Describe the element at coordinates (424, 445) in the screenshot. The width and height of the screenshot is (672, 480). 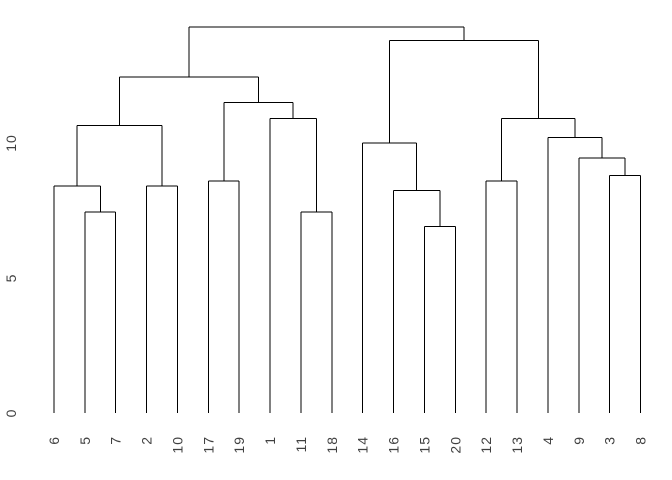
I see `leaf-label: 15` at that location.